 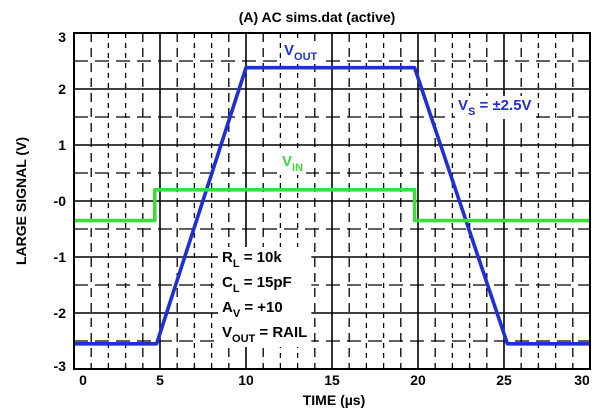 I want to click on series-vin-line, so click(x=332, y=205).